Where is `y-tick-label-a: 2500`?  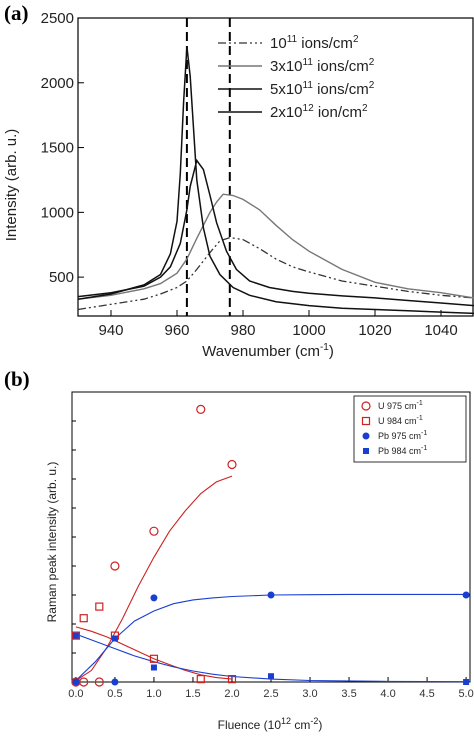
y-tick-label-a: 2500 is located at coordinates (57, 18).